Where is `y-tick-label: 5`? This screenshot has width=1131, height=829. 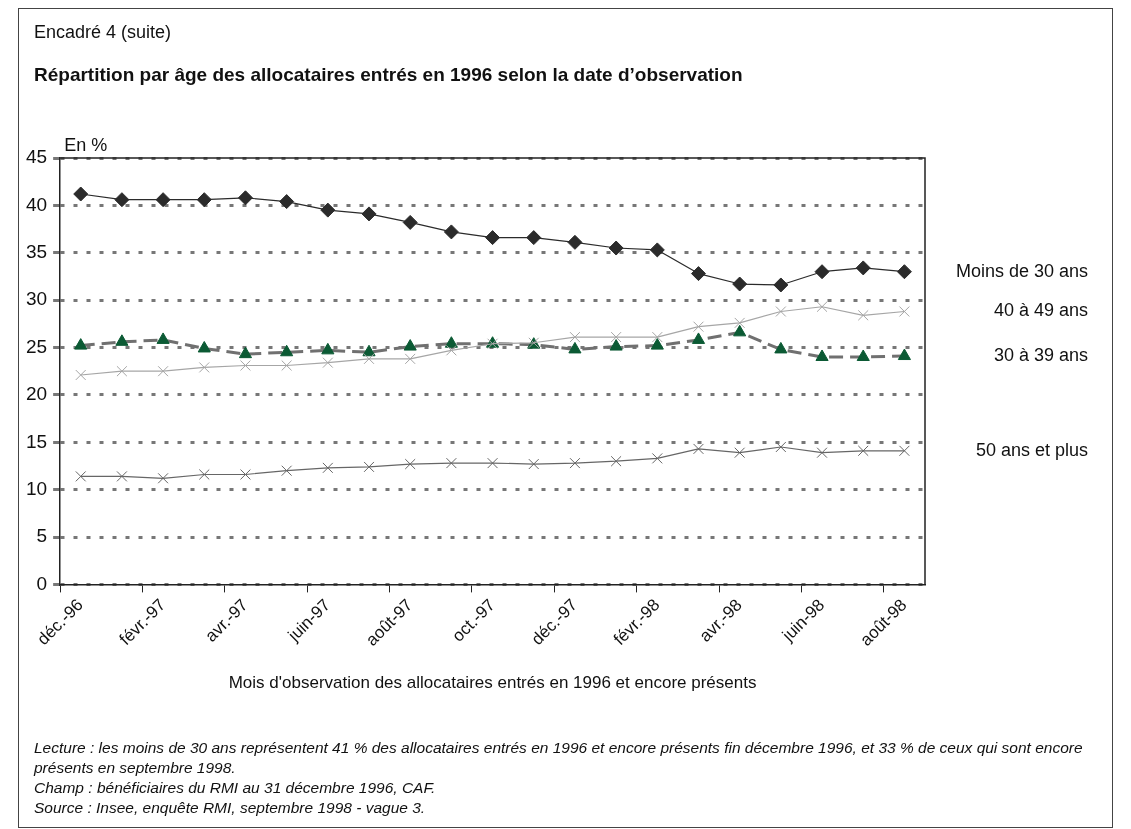 y-tick-label: 5 is located at coordinates (42, 536).